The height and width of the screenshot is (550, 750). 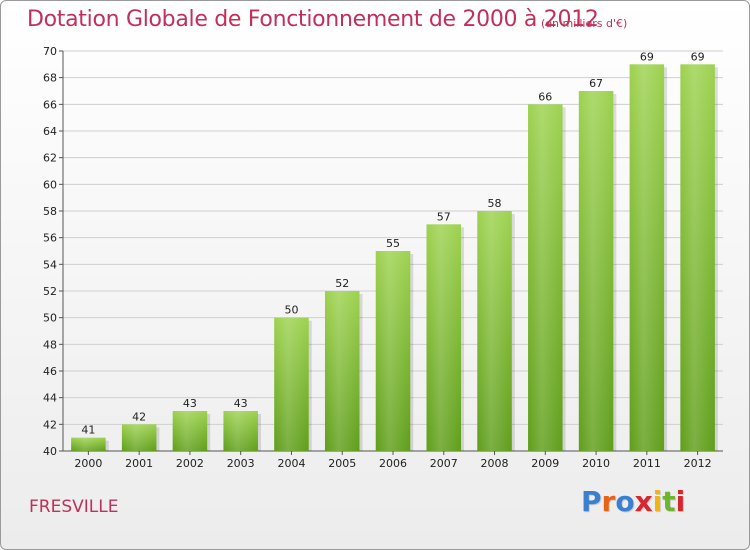 I want to click on x-tick-label: 2009, so click(x=545, y=463).